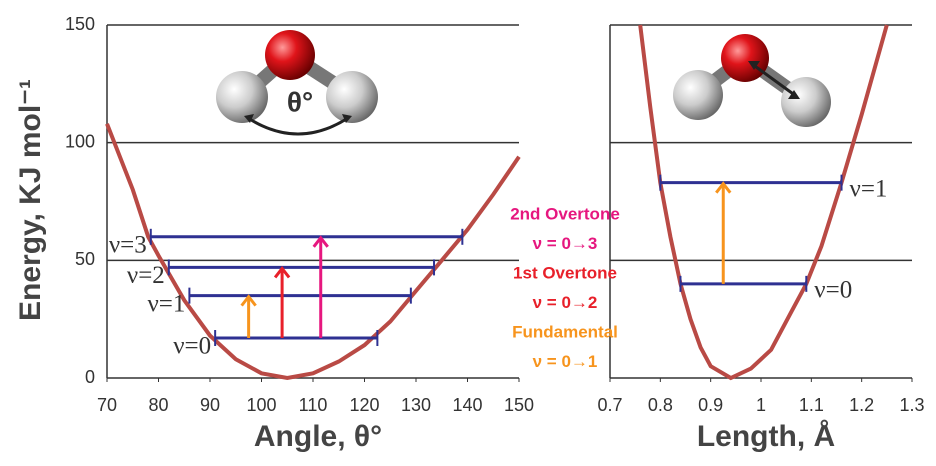 The width and height of the screenshot is (936, 466). Describe the element at coordinates (710, 405) in the screenshot. I see `x-tick-label: 0.9` at that location.